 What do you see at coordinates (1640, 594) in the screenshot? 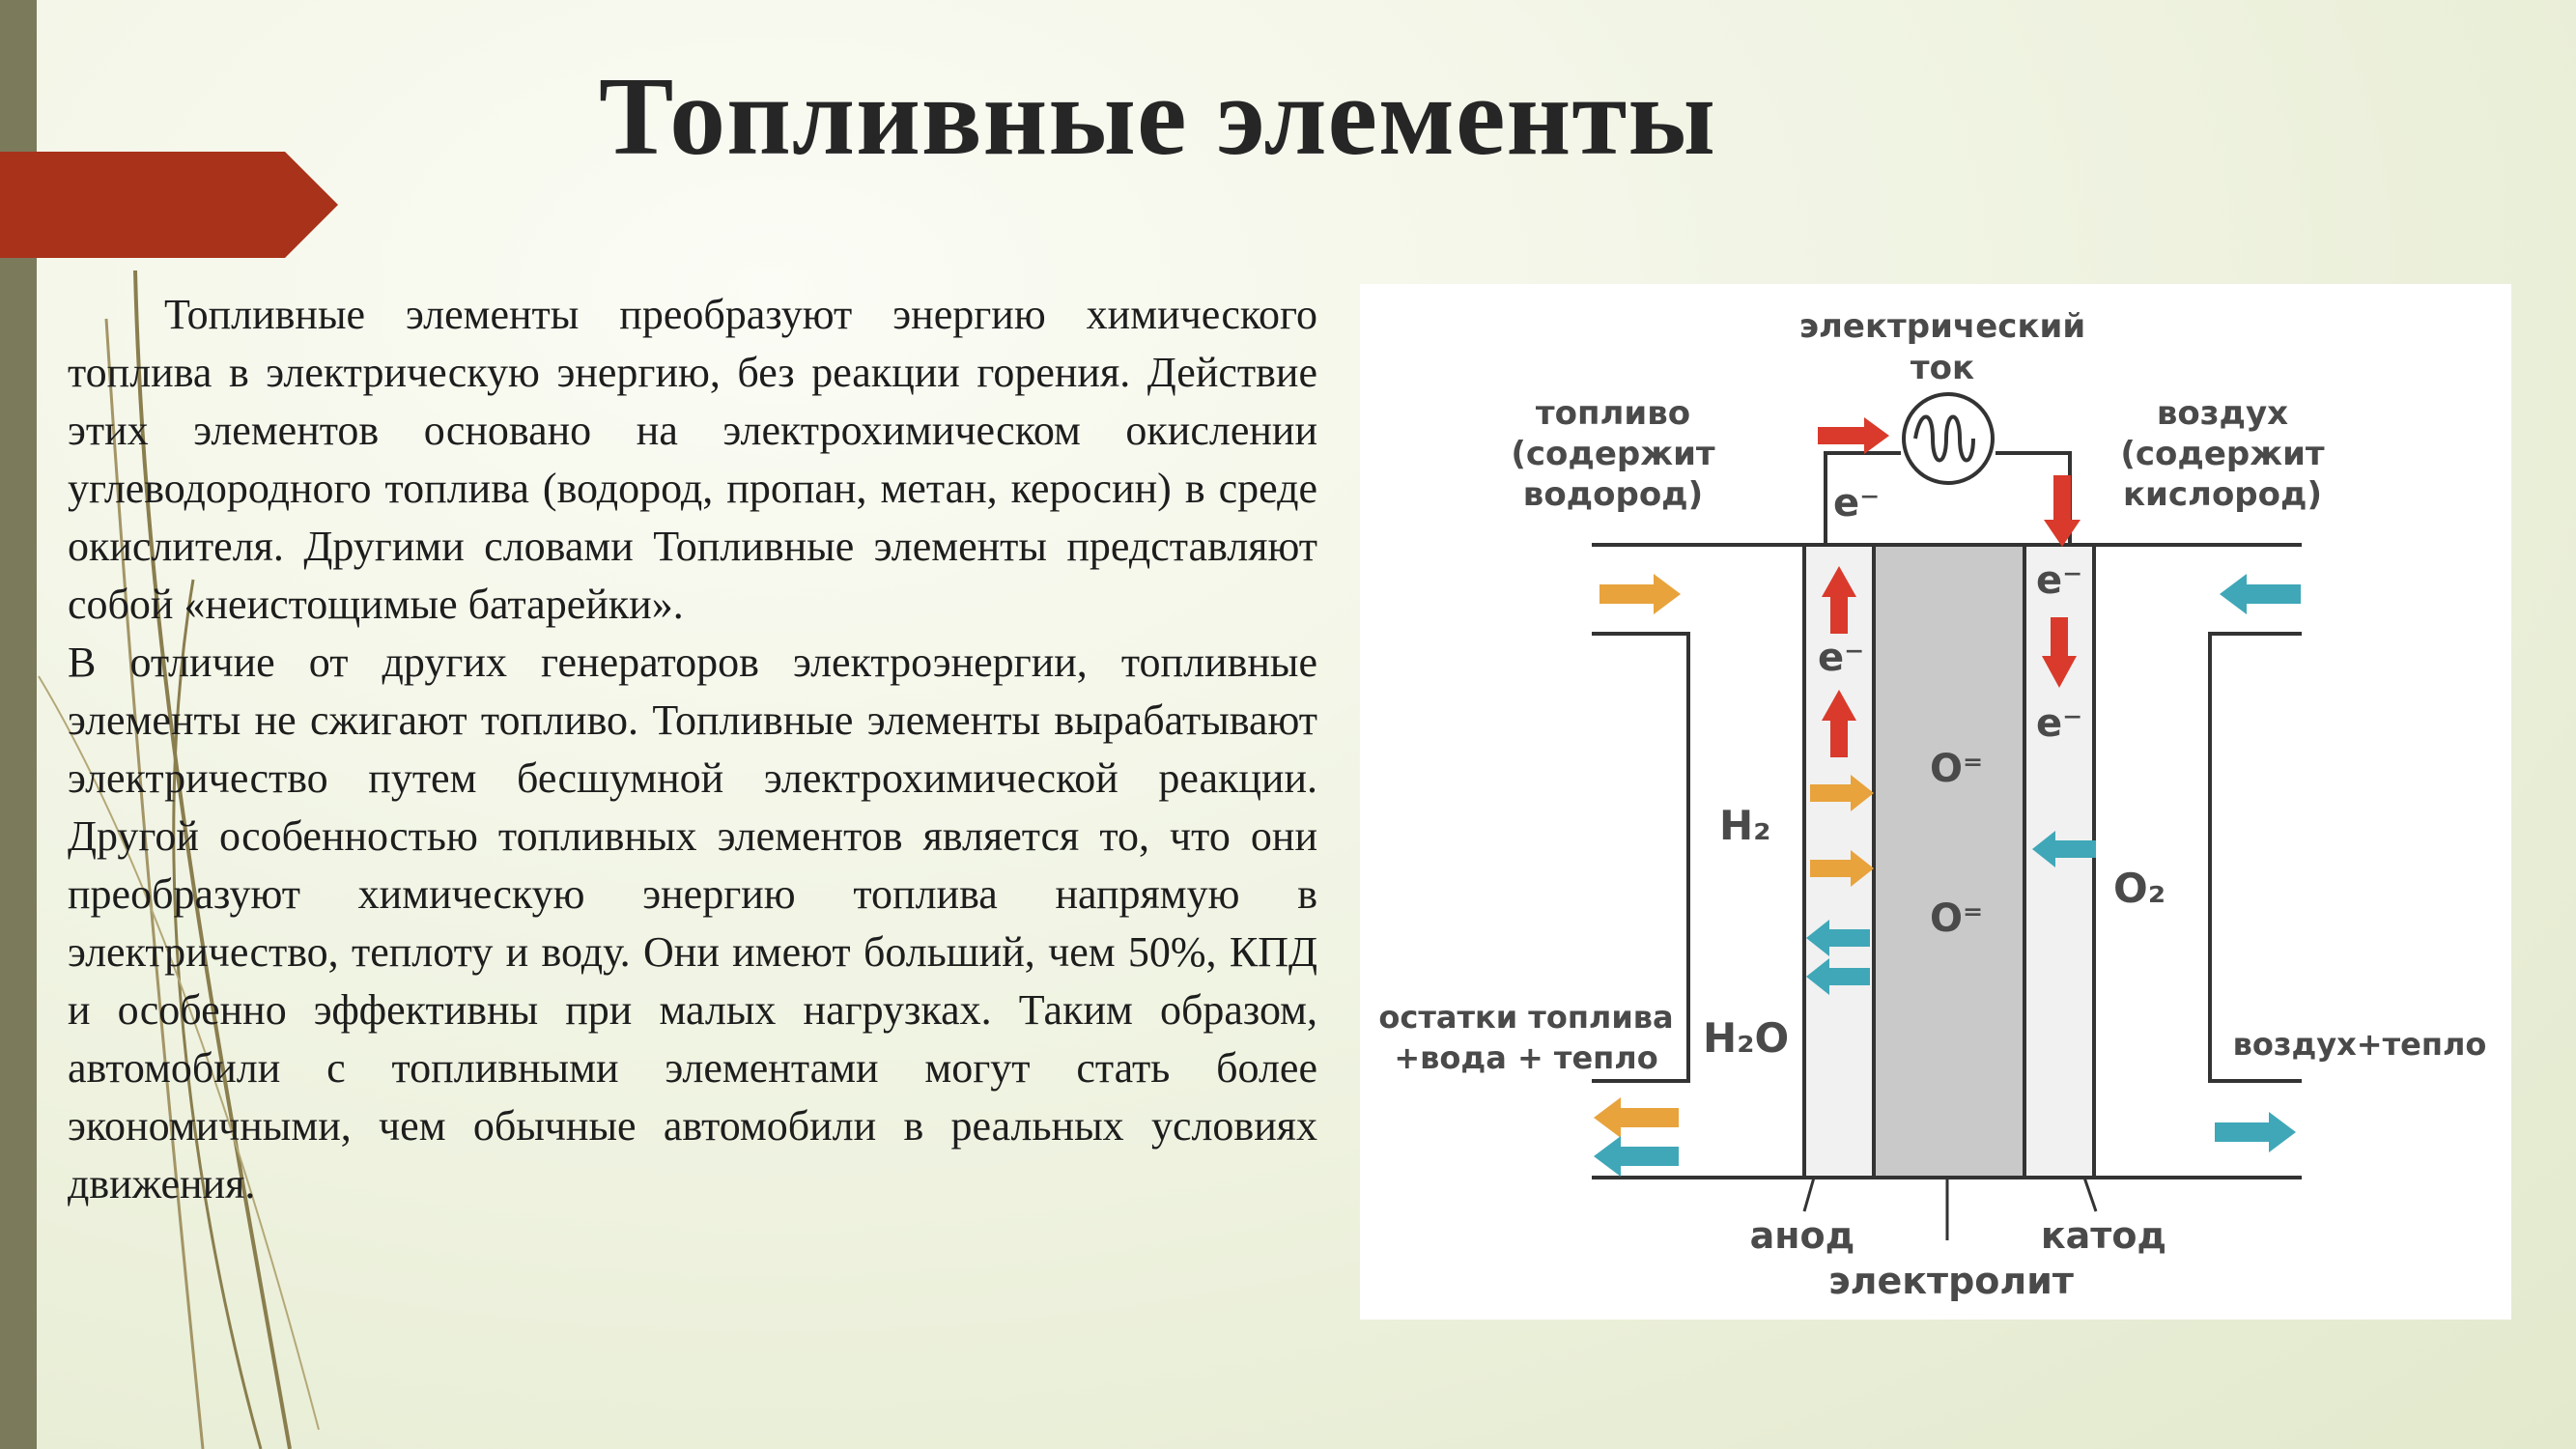
I see `arrow-fuel-in` at bounding box center [1640, 594].